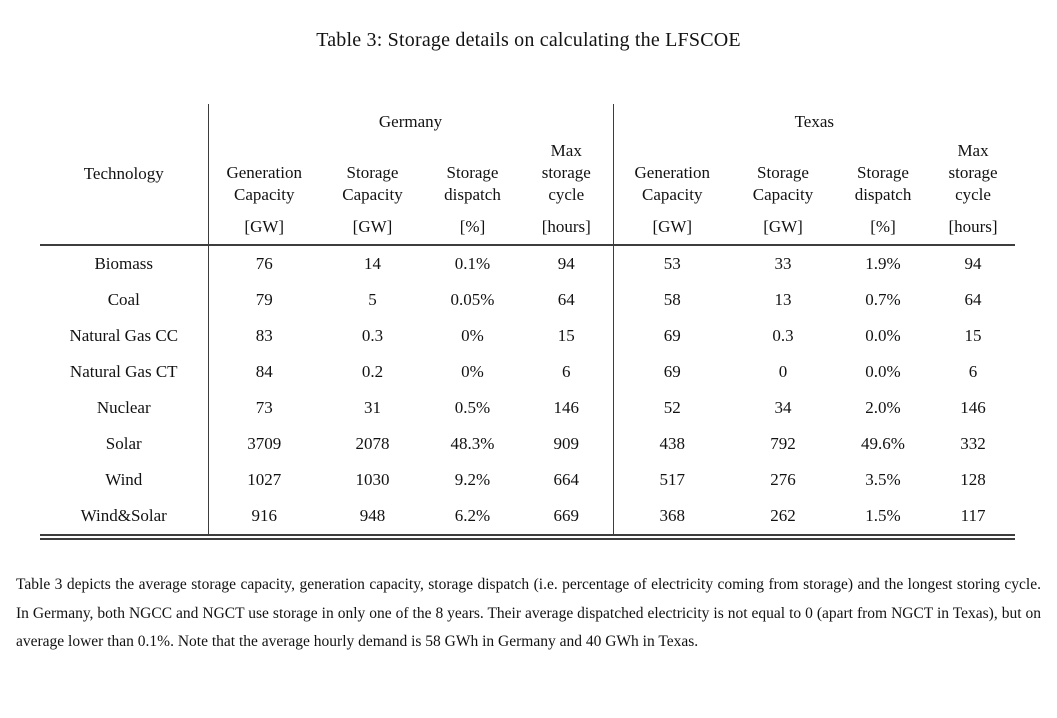 This screenshot has height=718, width=1057. What do you see at coordinates (472, 515) in the screenshot?
I see `cell-de-storage-dispatch: 6.2%` at bounding box center [472, 515].